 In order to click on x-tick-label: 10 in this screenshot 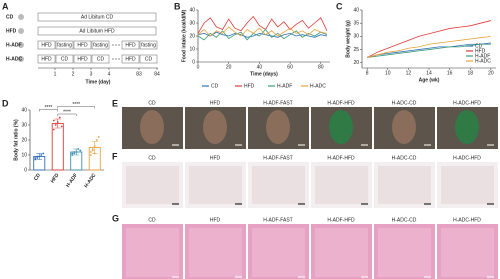, I will do `click(388, 73)`.